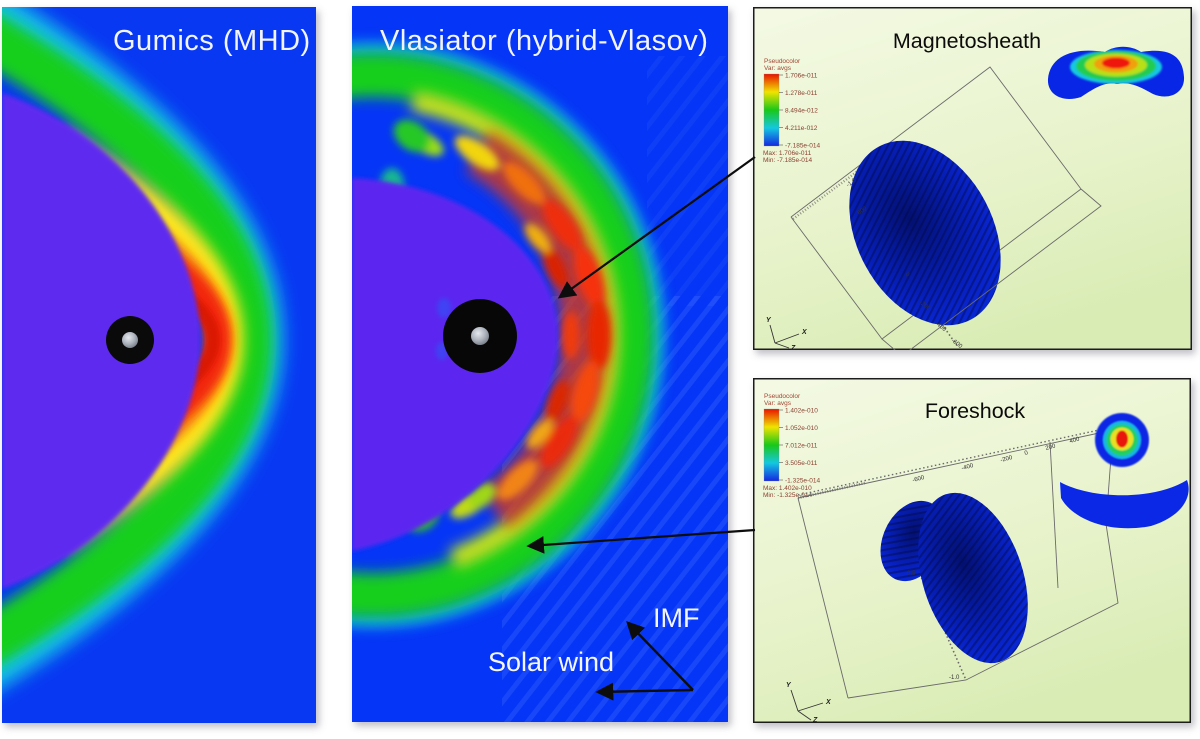 The height and width of the screenshot is (739, 1200). Describe the element at coordinates (1007, 459) in the screenshot. I see `svg-text: -200` at that location.